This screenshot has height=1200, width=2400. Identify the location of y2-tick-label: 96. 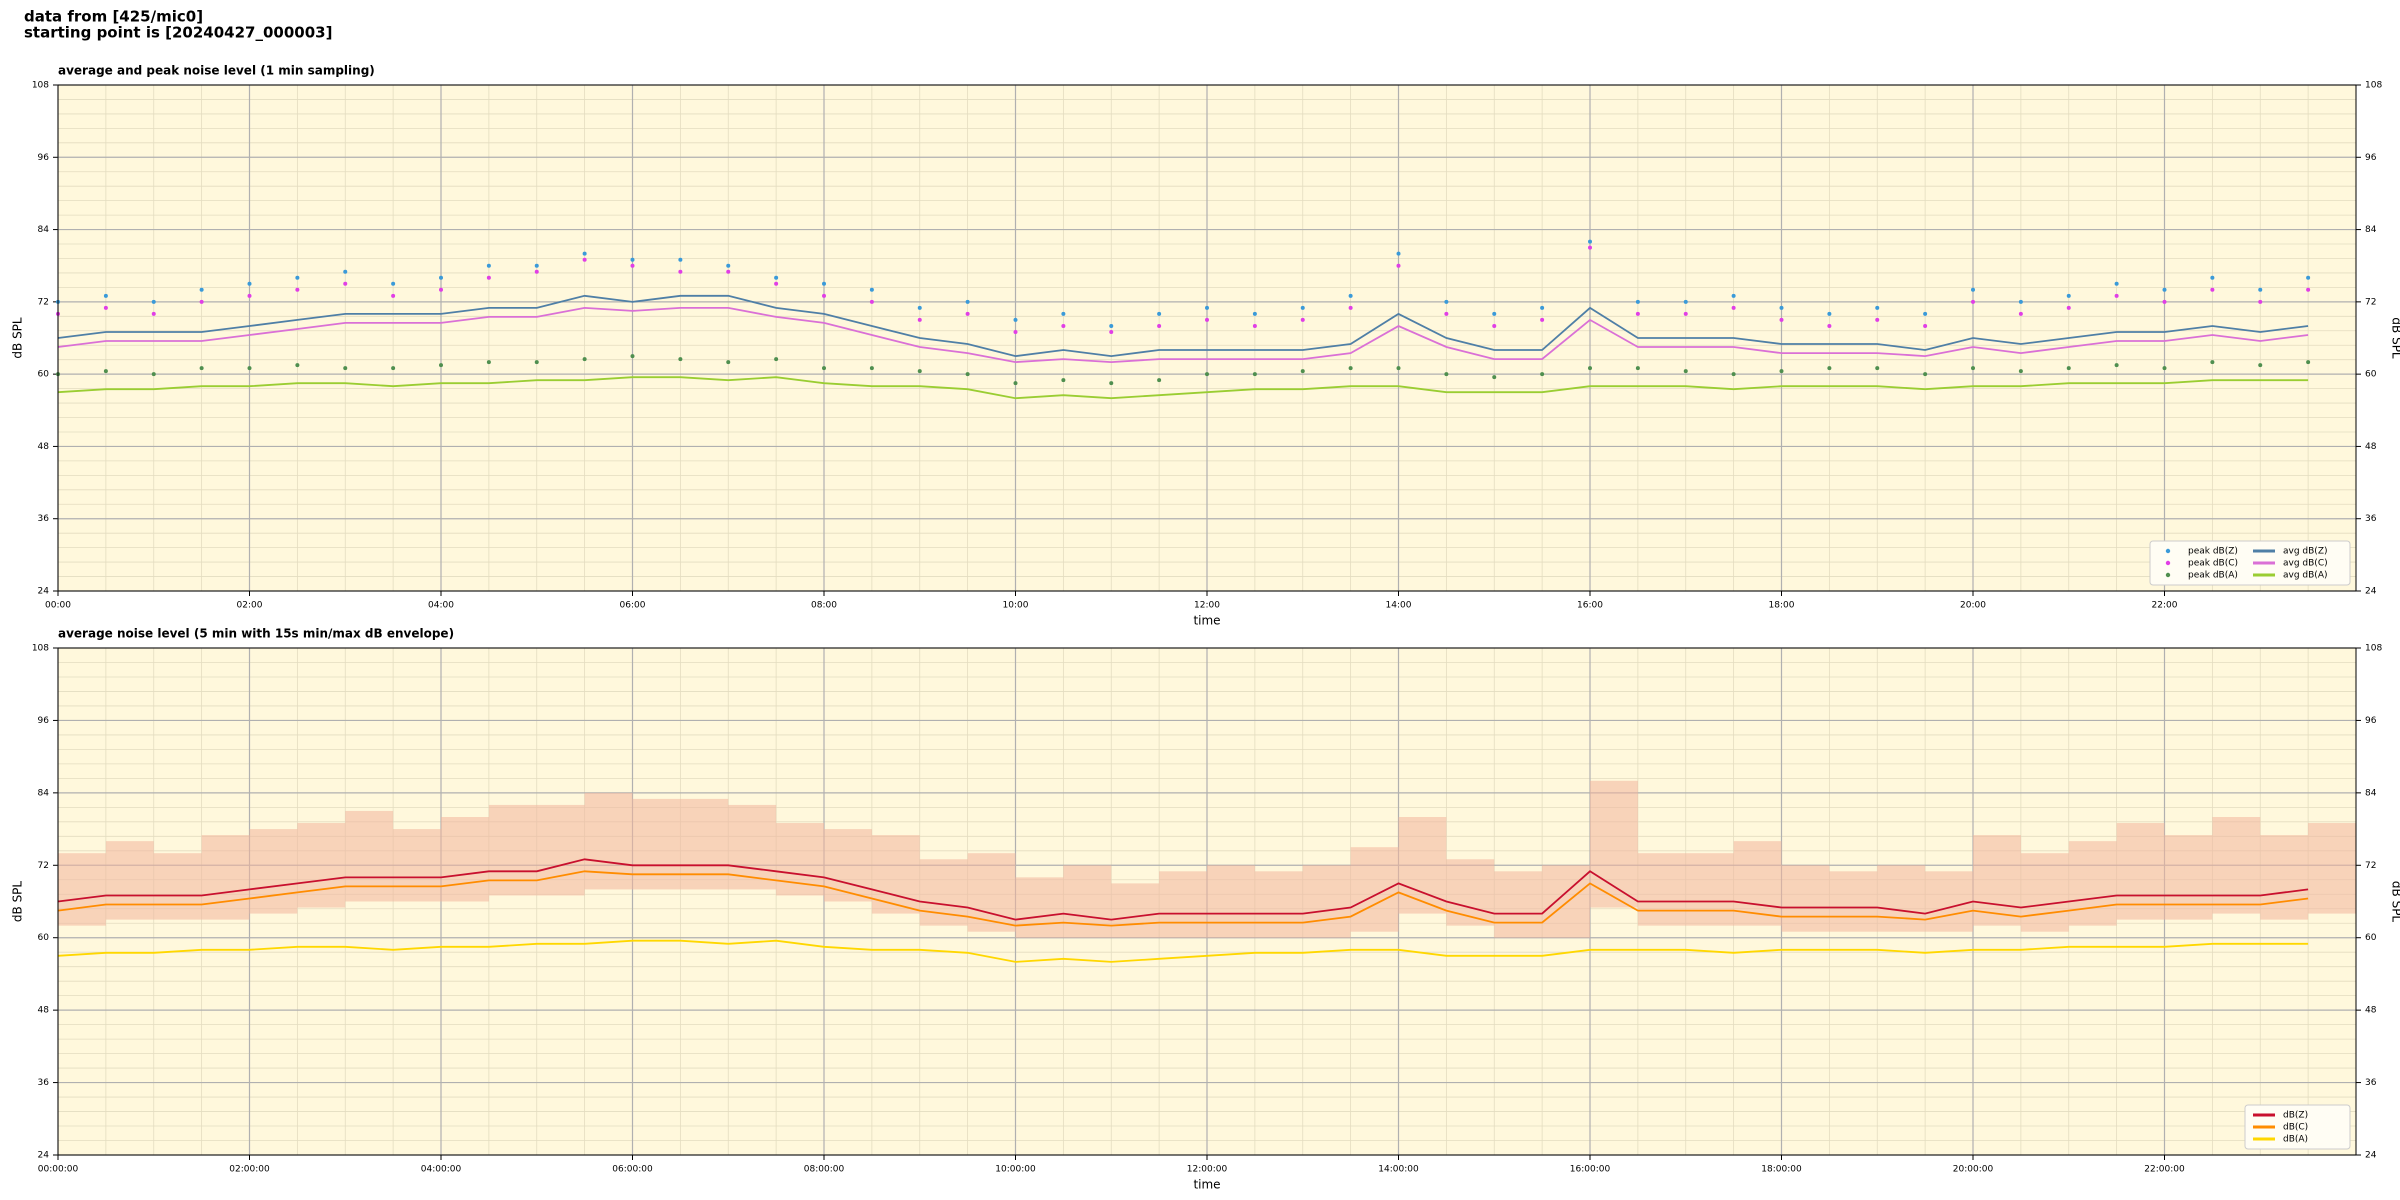
(2371, 158).